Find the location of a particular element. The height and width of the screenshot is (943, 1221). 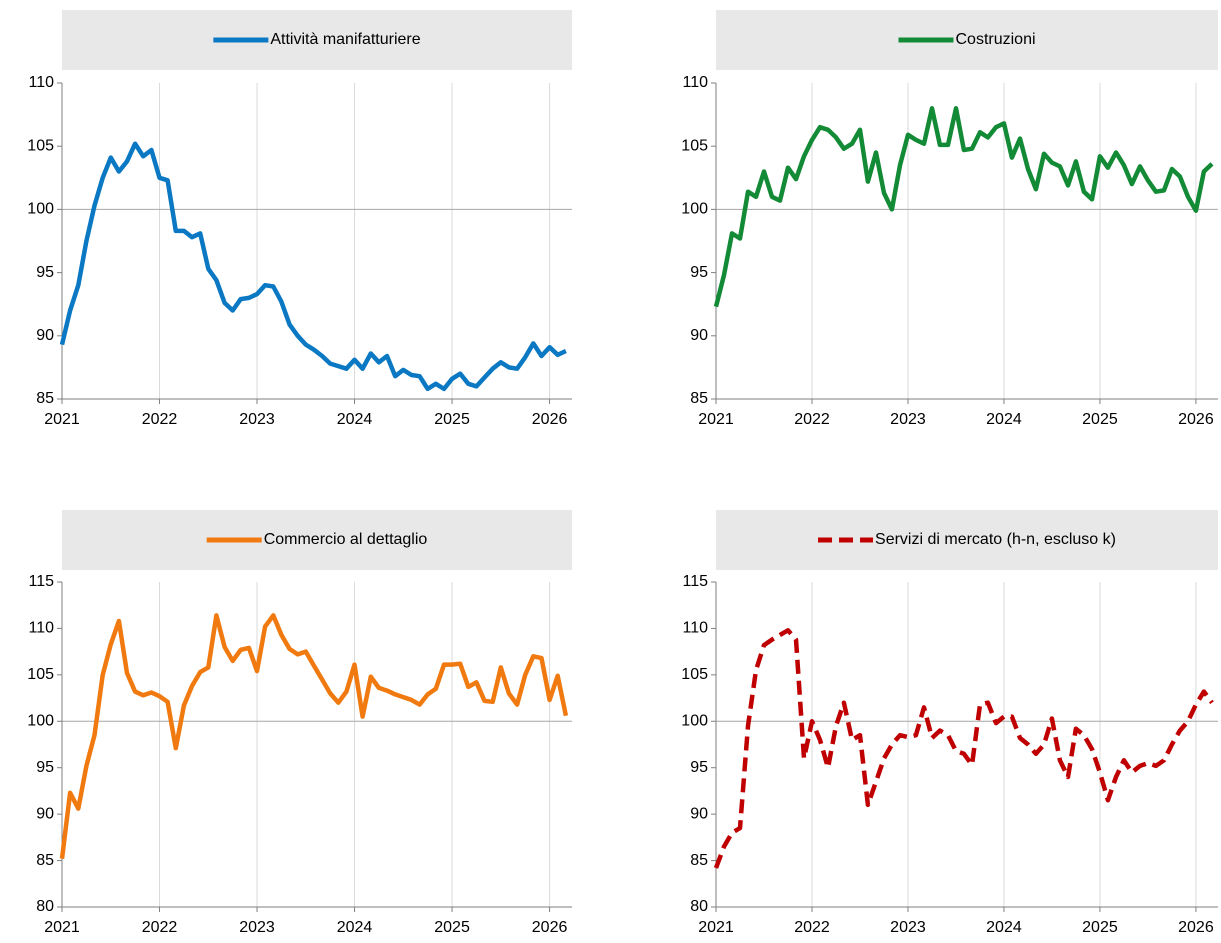

legend-label: Commercio al dettaglio is located at coordinates (346, 539).